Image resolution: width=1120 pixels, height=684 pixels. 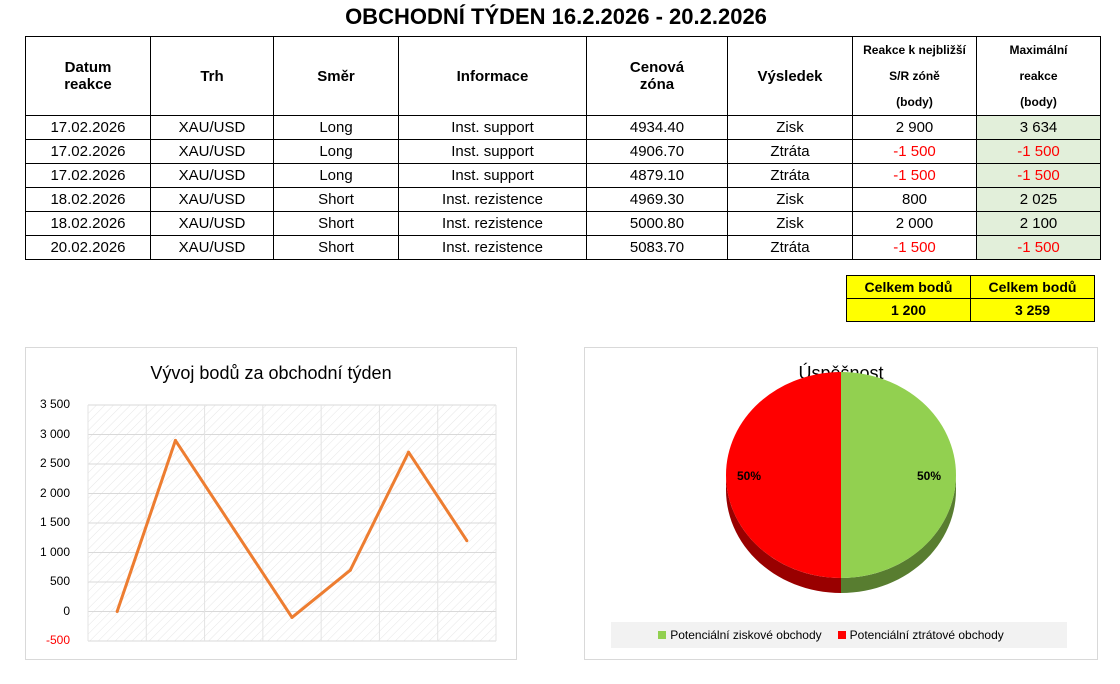 What do you see at coordinates (929, 476) in the screenshot?
I see `pie-label-win: 50%` at bounding box center [929, 476].